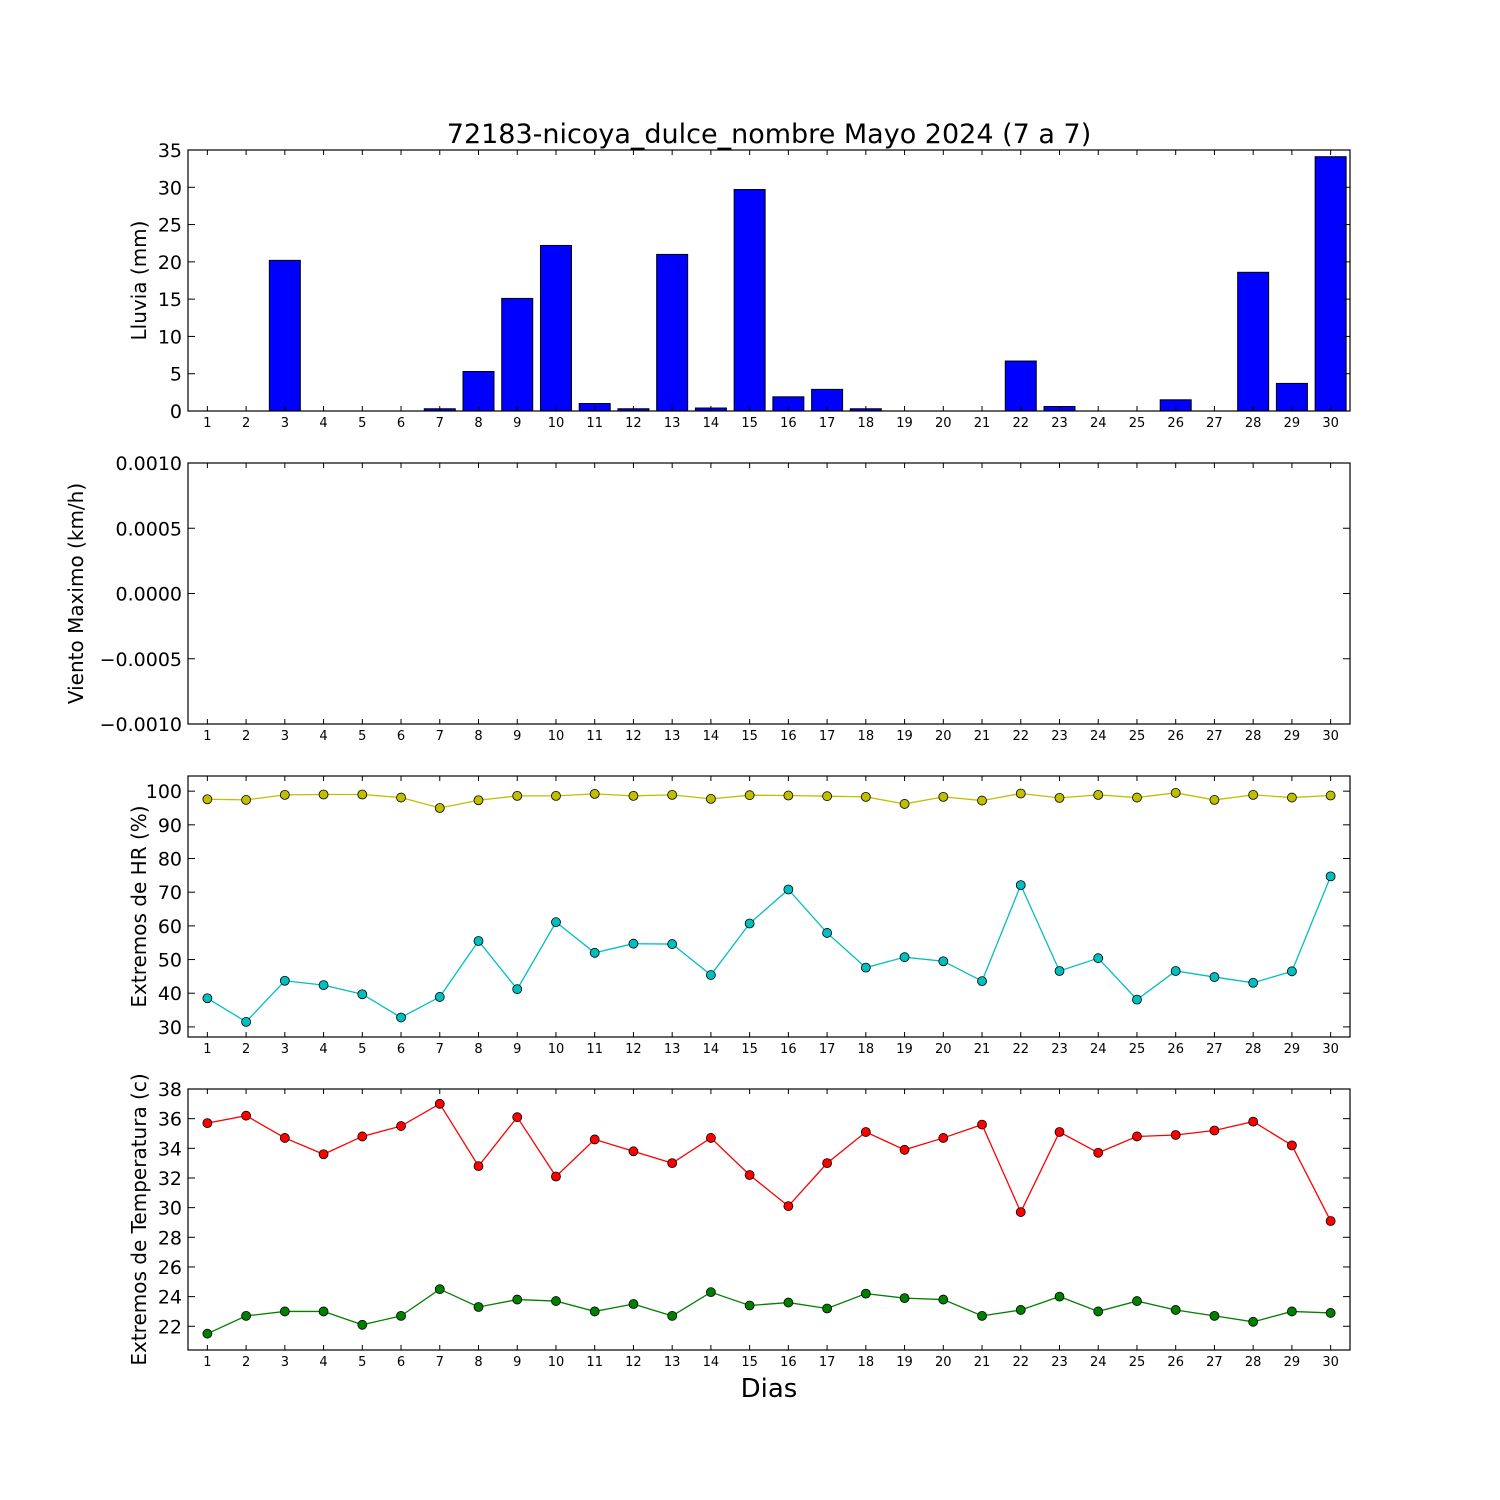 The image size is (1500, 1500). I want to click on y-tick-label: 34, so click(170, 1149).